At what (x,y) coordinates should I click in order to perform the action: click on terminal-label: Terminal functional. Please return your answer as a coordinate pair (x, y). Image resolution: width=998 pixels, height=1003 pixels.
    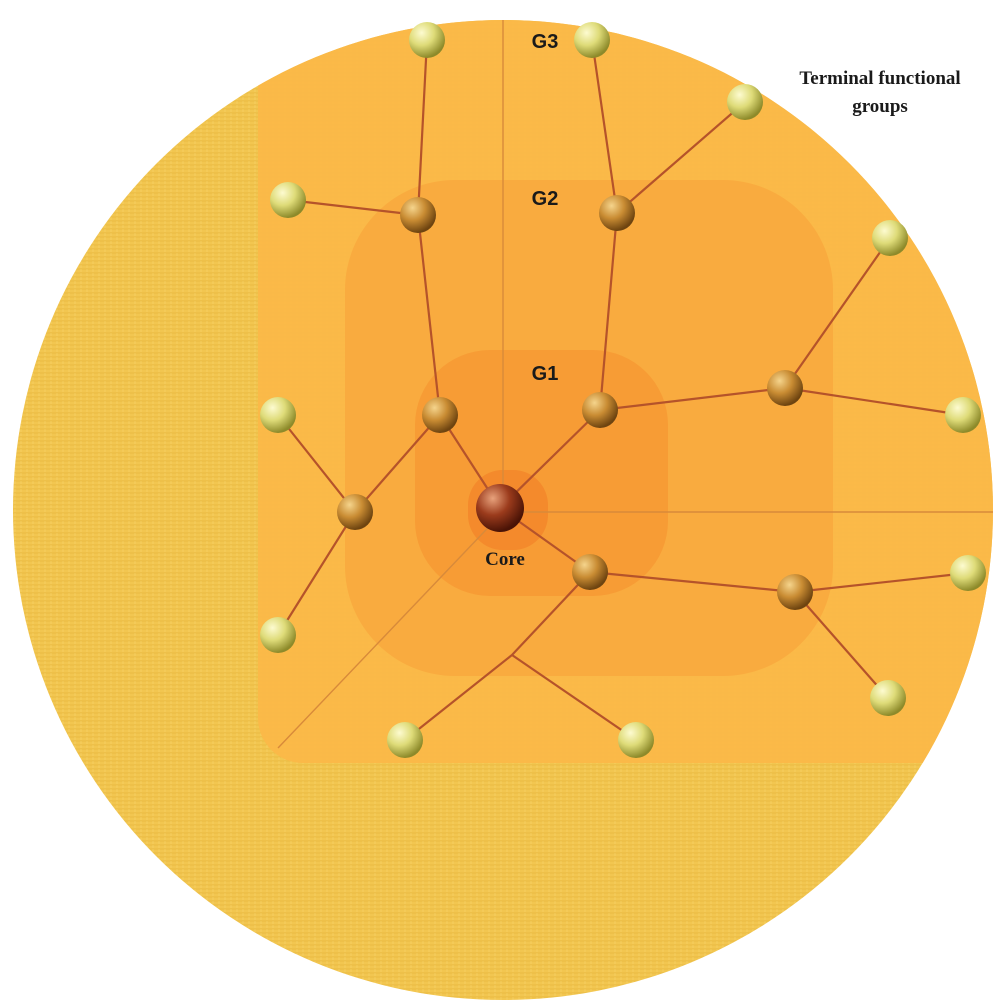
    Looking at the image, I should click on (879, 78).